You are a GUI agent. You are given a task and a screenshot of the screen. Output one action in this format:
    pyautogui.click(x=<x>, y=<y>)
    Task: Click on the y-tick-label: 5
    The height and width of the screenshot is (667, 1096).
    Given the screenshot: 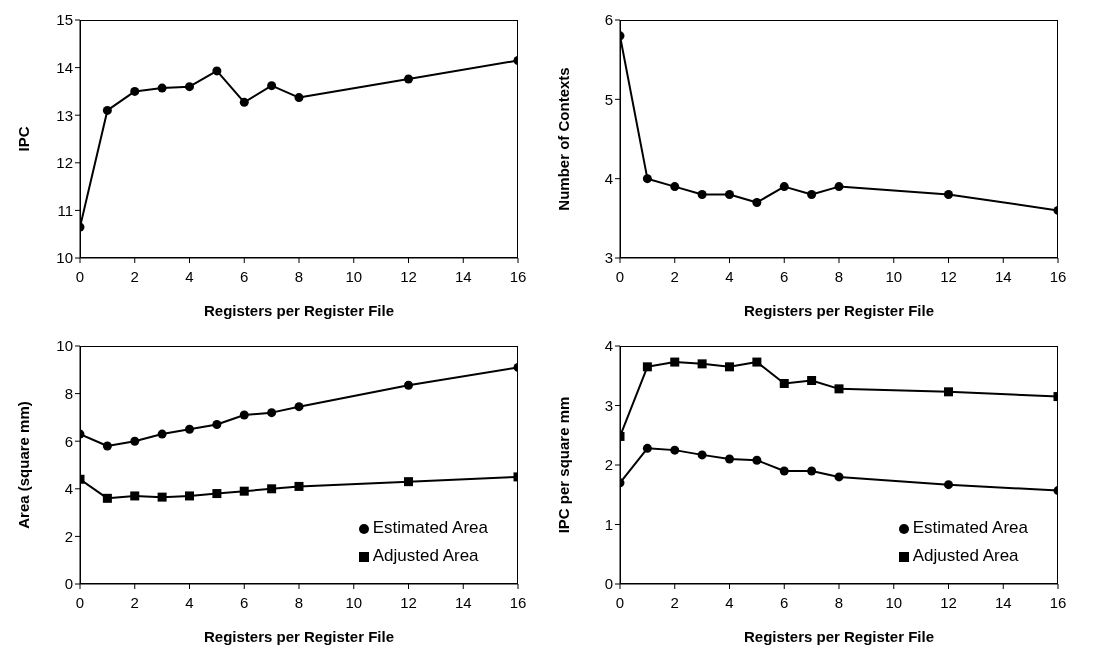 What is the action you would take?
    pyautogui.click(x=608, y=99)
    